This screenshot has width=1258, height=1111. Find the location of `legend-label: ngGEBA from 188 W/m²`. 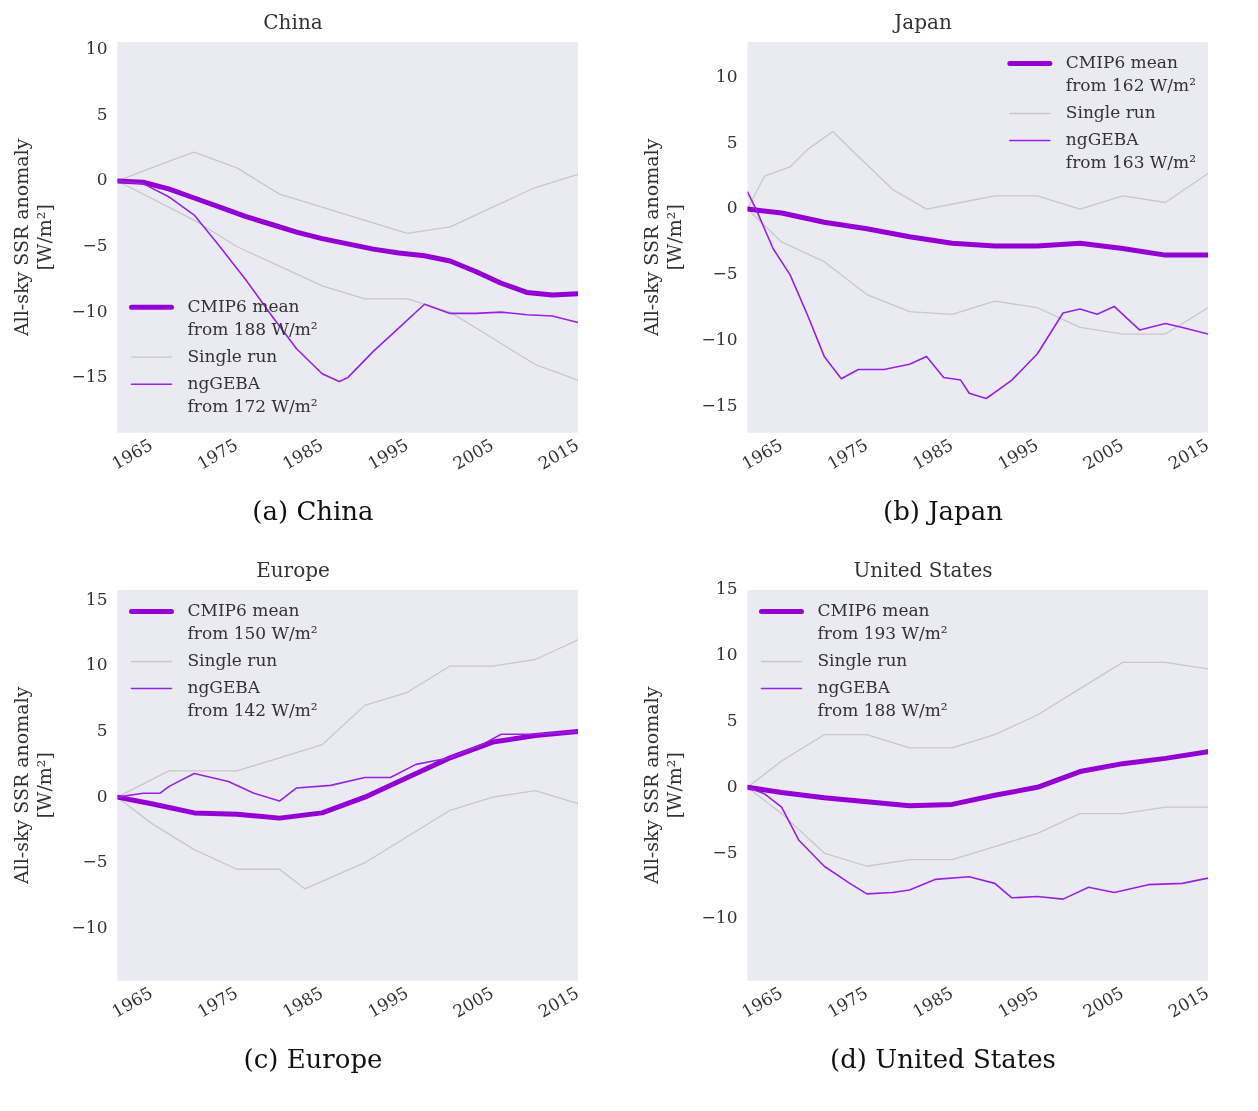

legend-label: ngGEBA from 188 W/m² is located at coordinates (882, 698).